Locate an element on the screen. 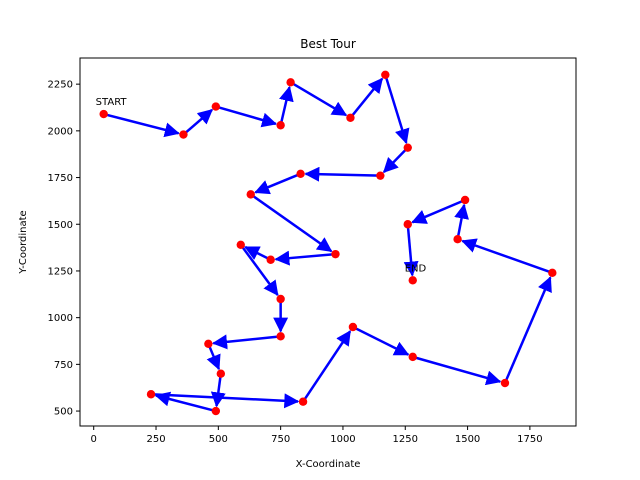 The image size is (640, 480). annotation-start: START is located at coordinates (112, 102).